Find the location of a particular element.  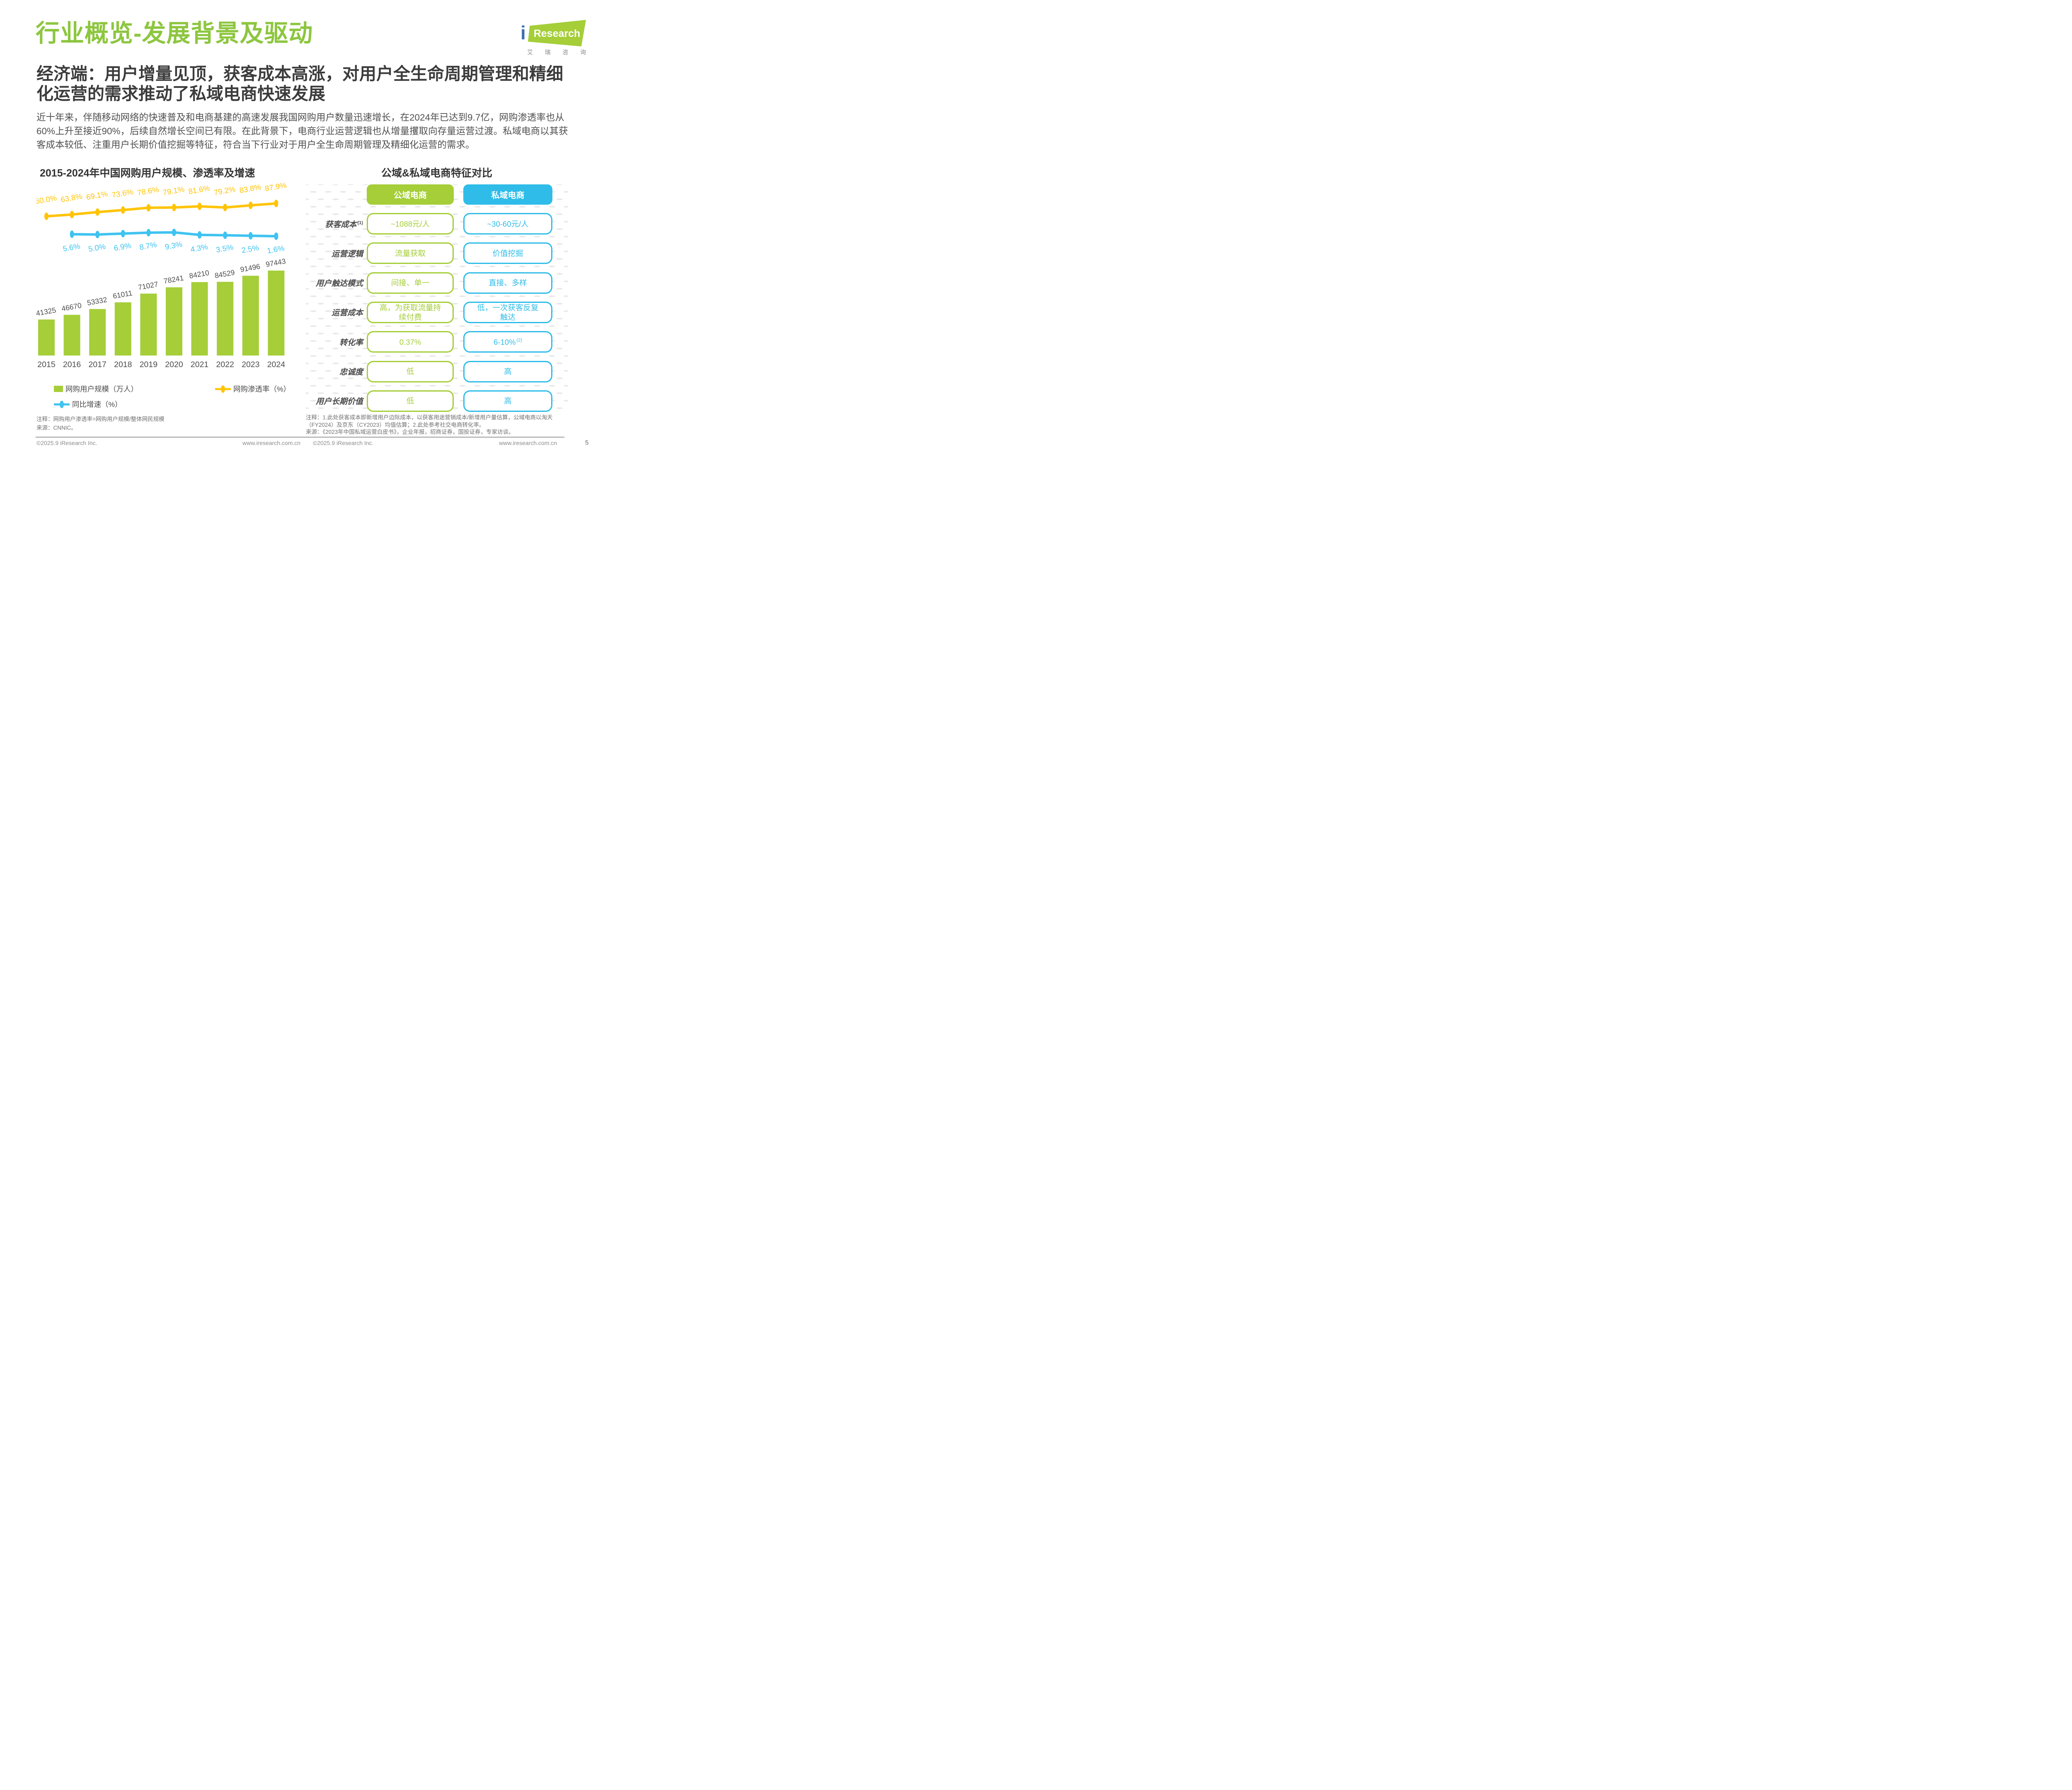

growth-value-label: 3.5% is located at coordinates (224, 248).